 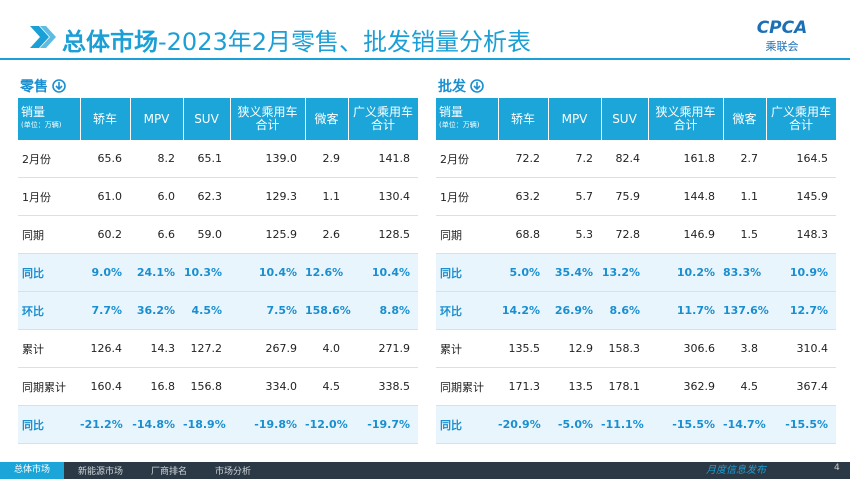 I want to click on cell: 5.0%, so click(x=523, y=272).